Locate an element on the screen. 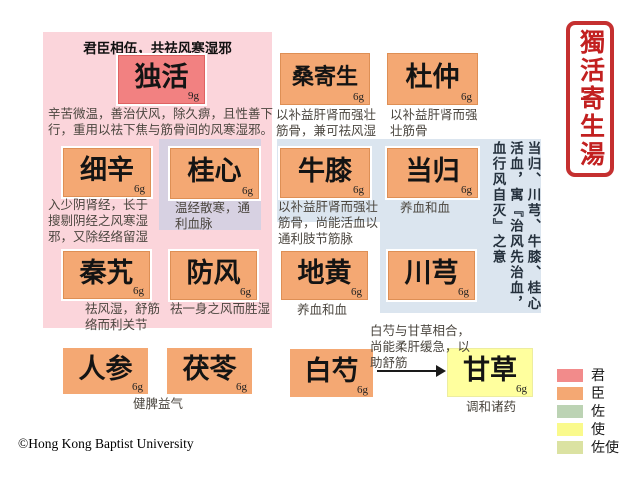 This screenshot has width=640, height=480. herb-box-xixin: 细辛 6g is located at coordinates (107, 172).